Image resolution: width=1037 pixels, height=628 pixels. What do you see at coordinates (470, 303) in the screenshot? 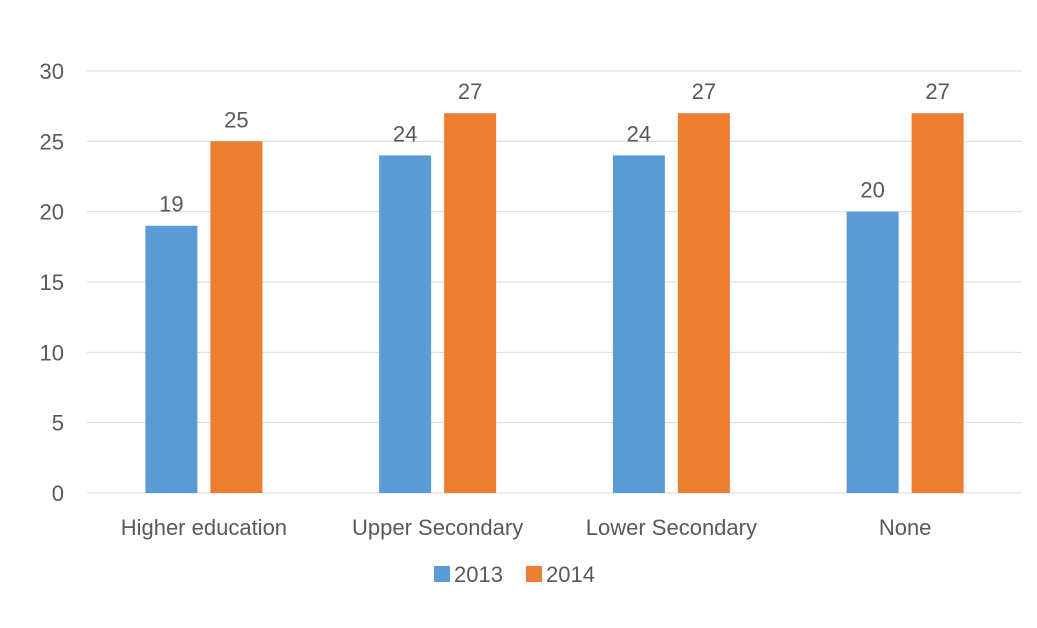
I see `bar-2014-upper-secondary` at bounding box center [470, 303].